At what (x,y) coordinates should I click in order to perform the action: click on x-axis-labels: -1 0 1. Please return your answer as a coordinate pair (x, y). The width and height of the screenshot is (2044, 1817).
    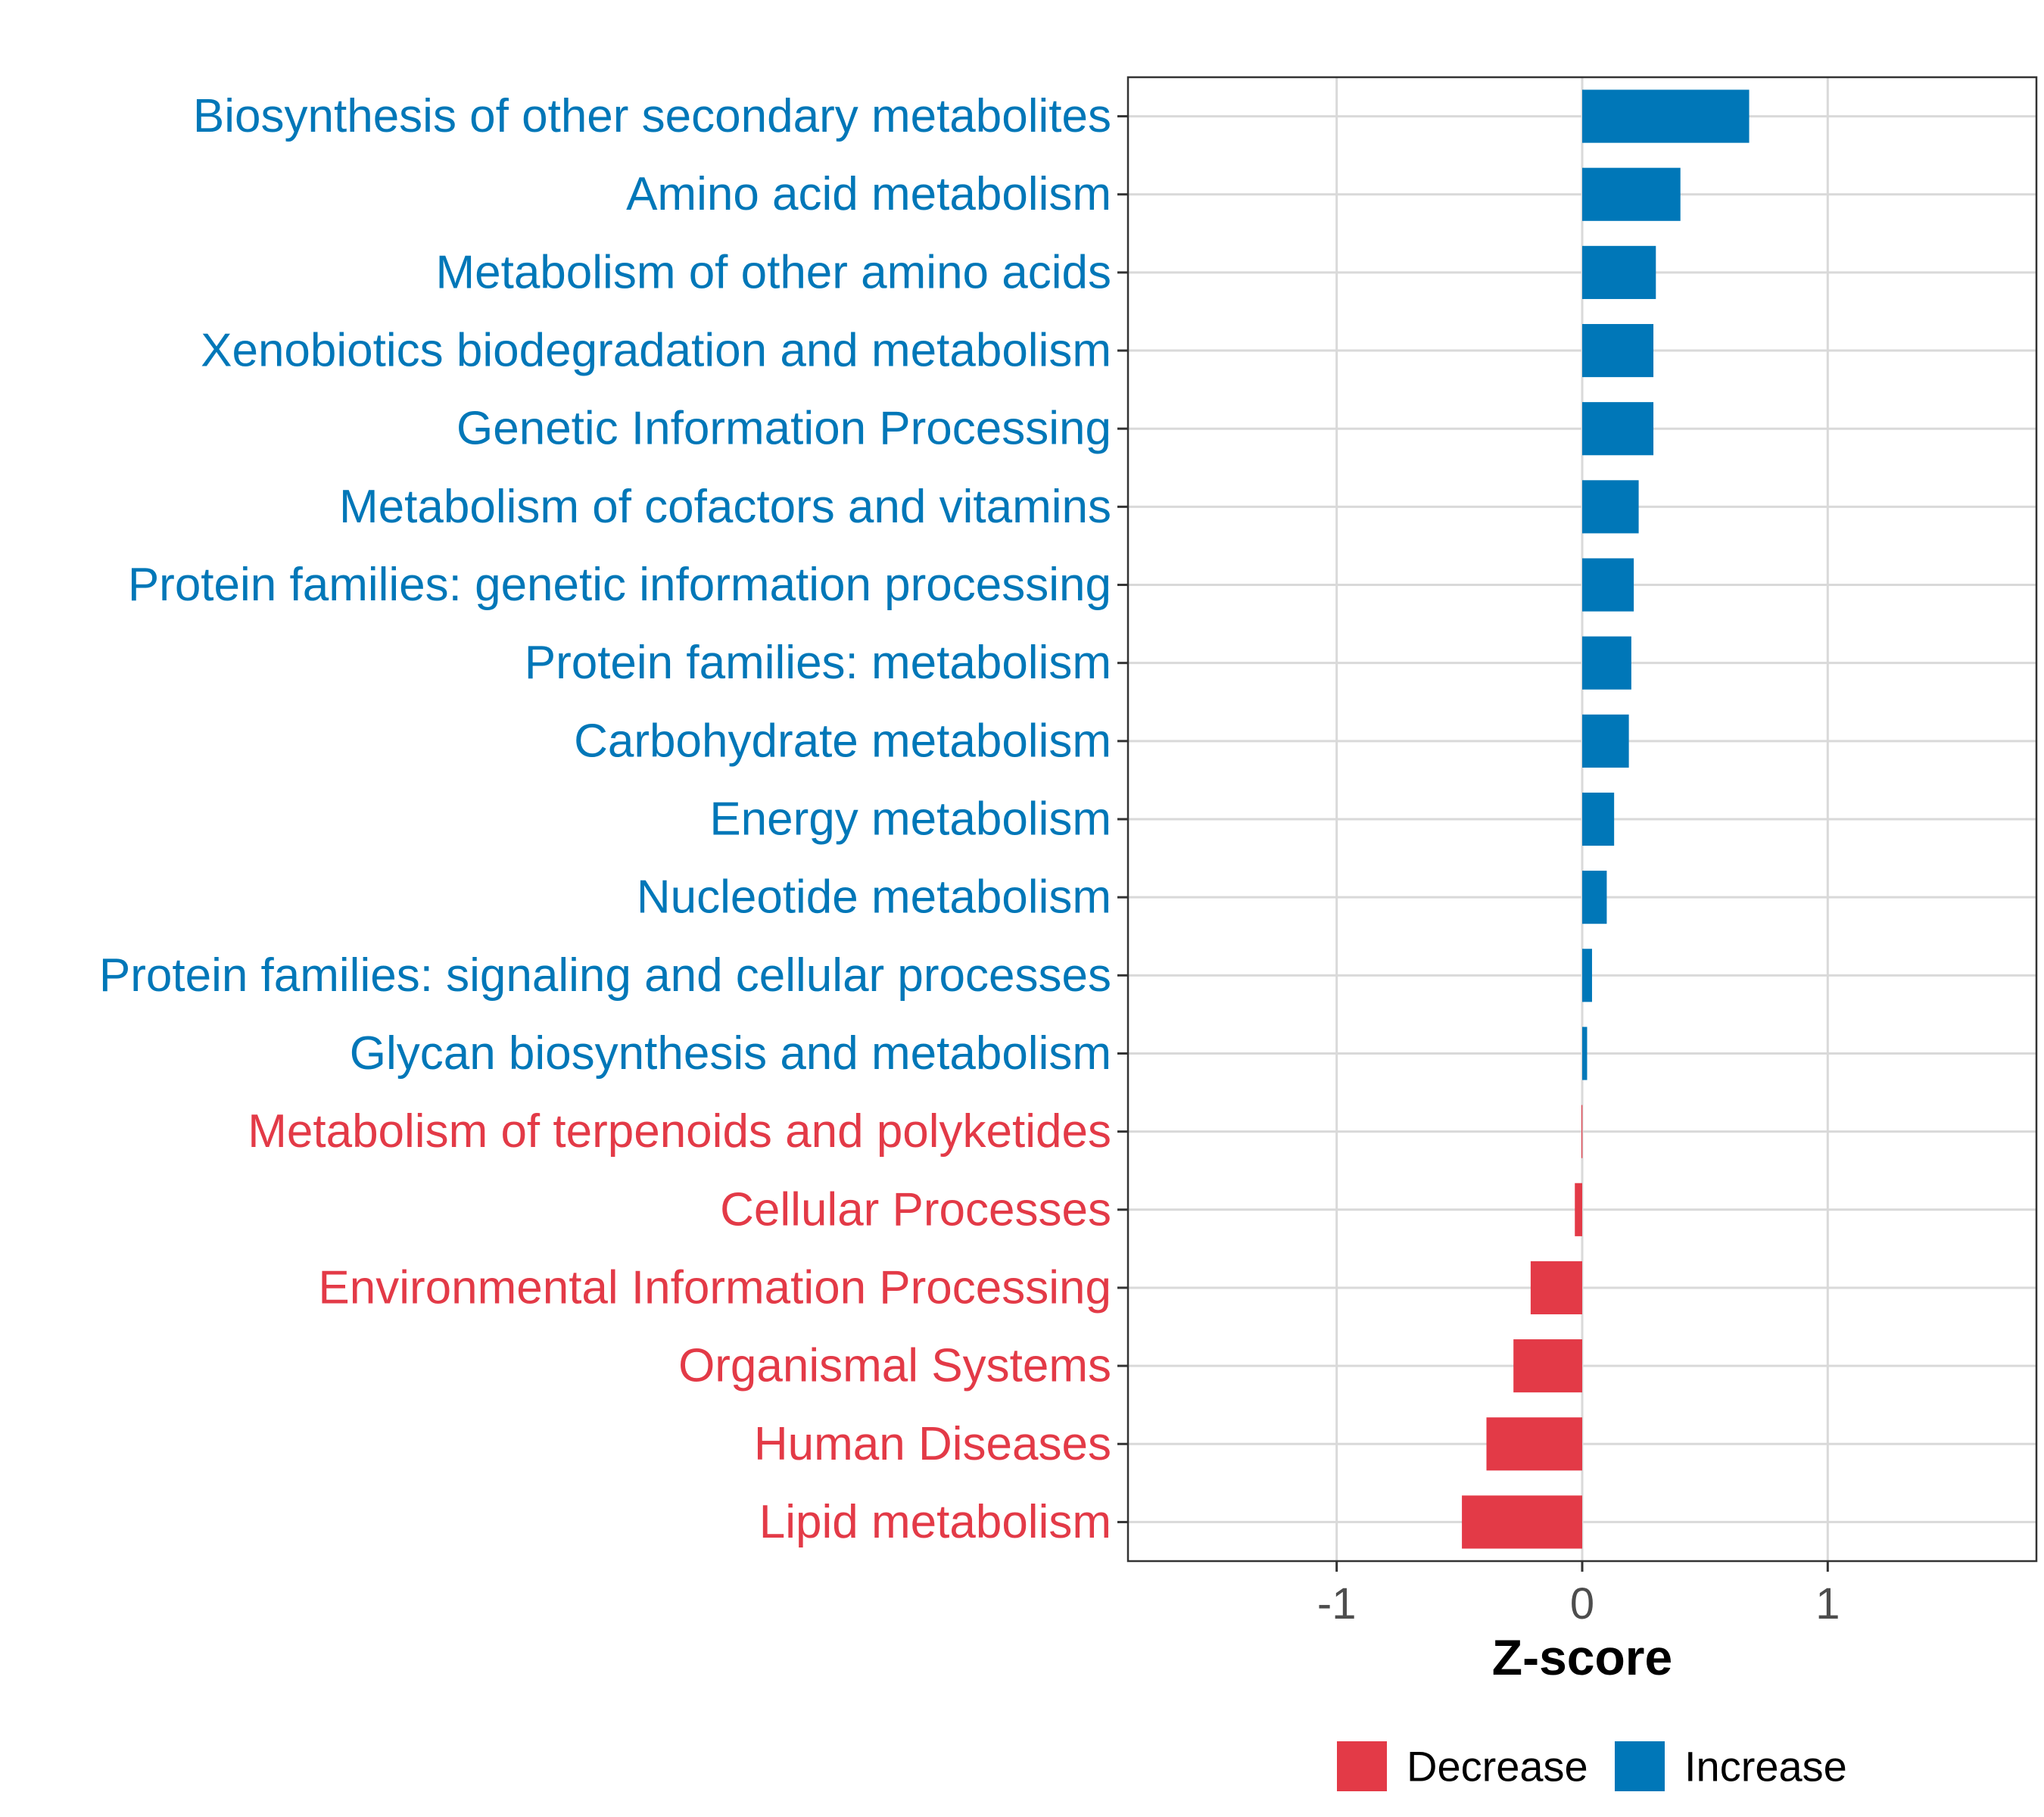
    Looking at the image, I should click on (1578, 1603).